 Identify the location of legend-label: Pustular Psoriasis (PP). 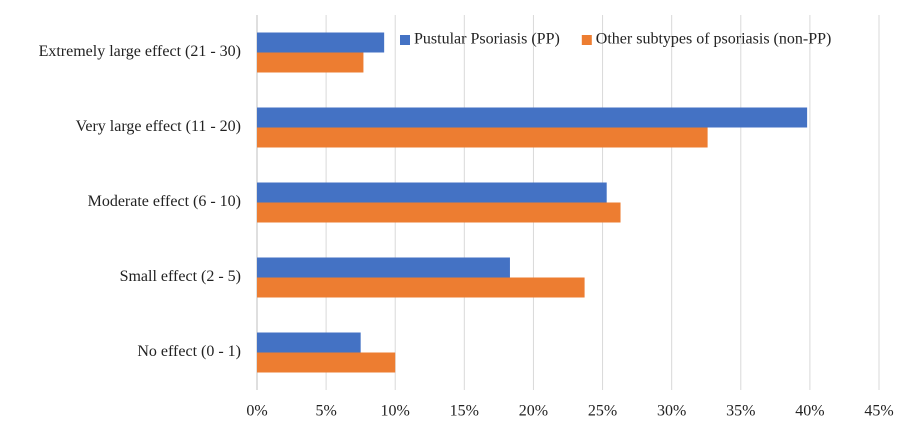
(487, 39).